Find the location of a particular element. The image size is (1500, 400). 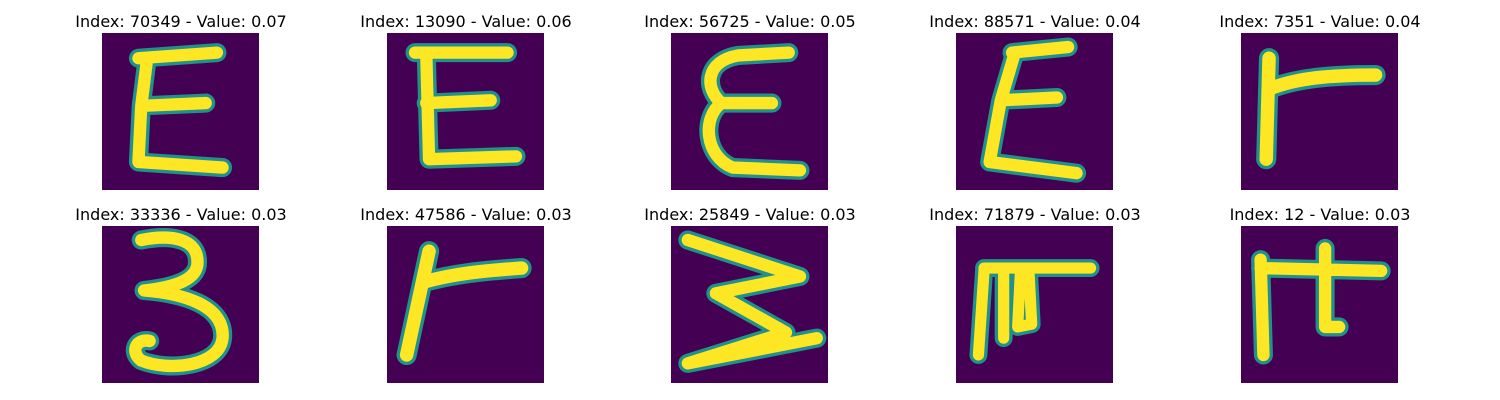

image-panel: Index: 71879 - Value: 0.03 is located at coordinates (1035, 295).